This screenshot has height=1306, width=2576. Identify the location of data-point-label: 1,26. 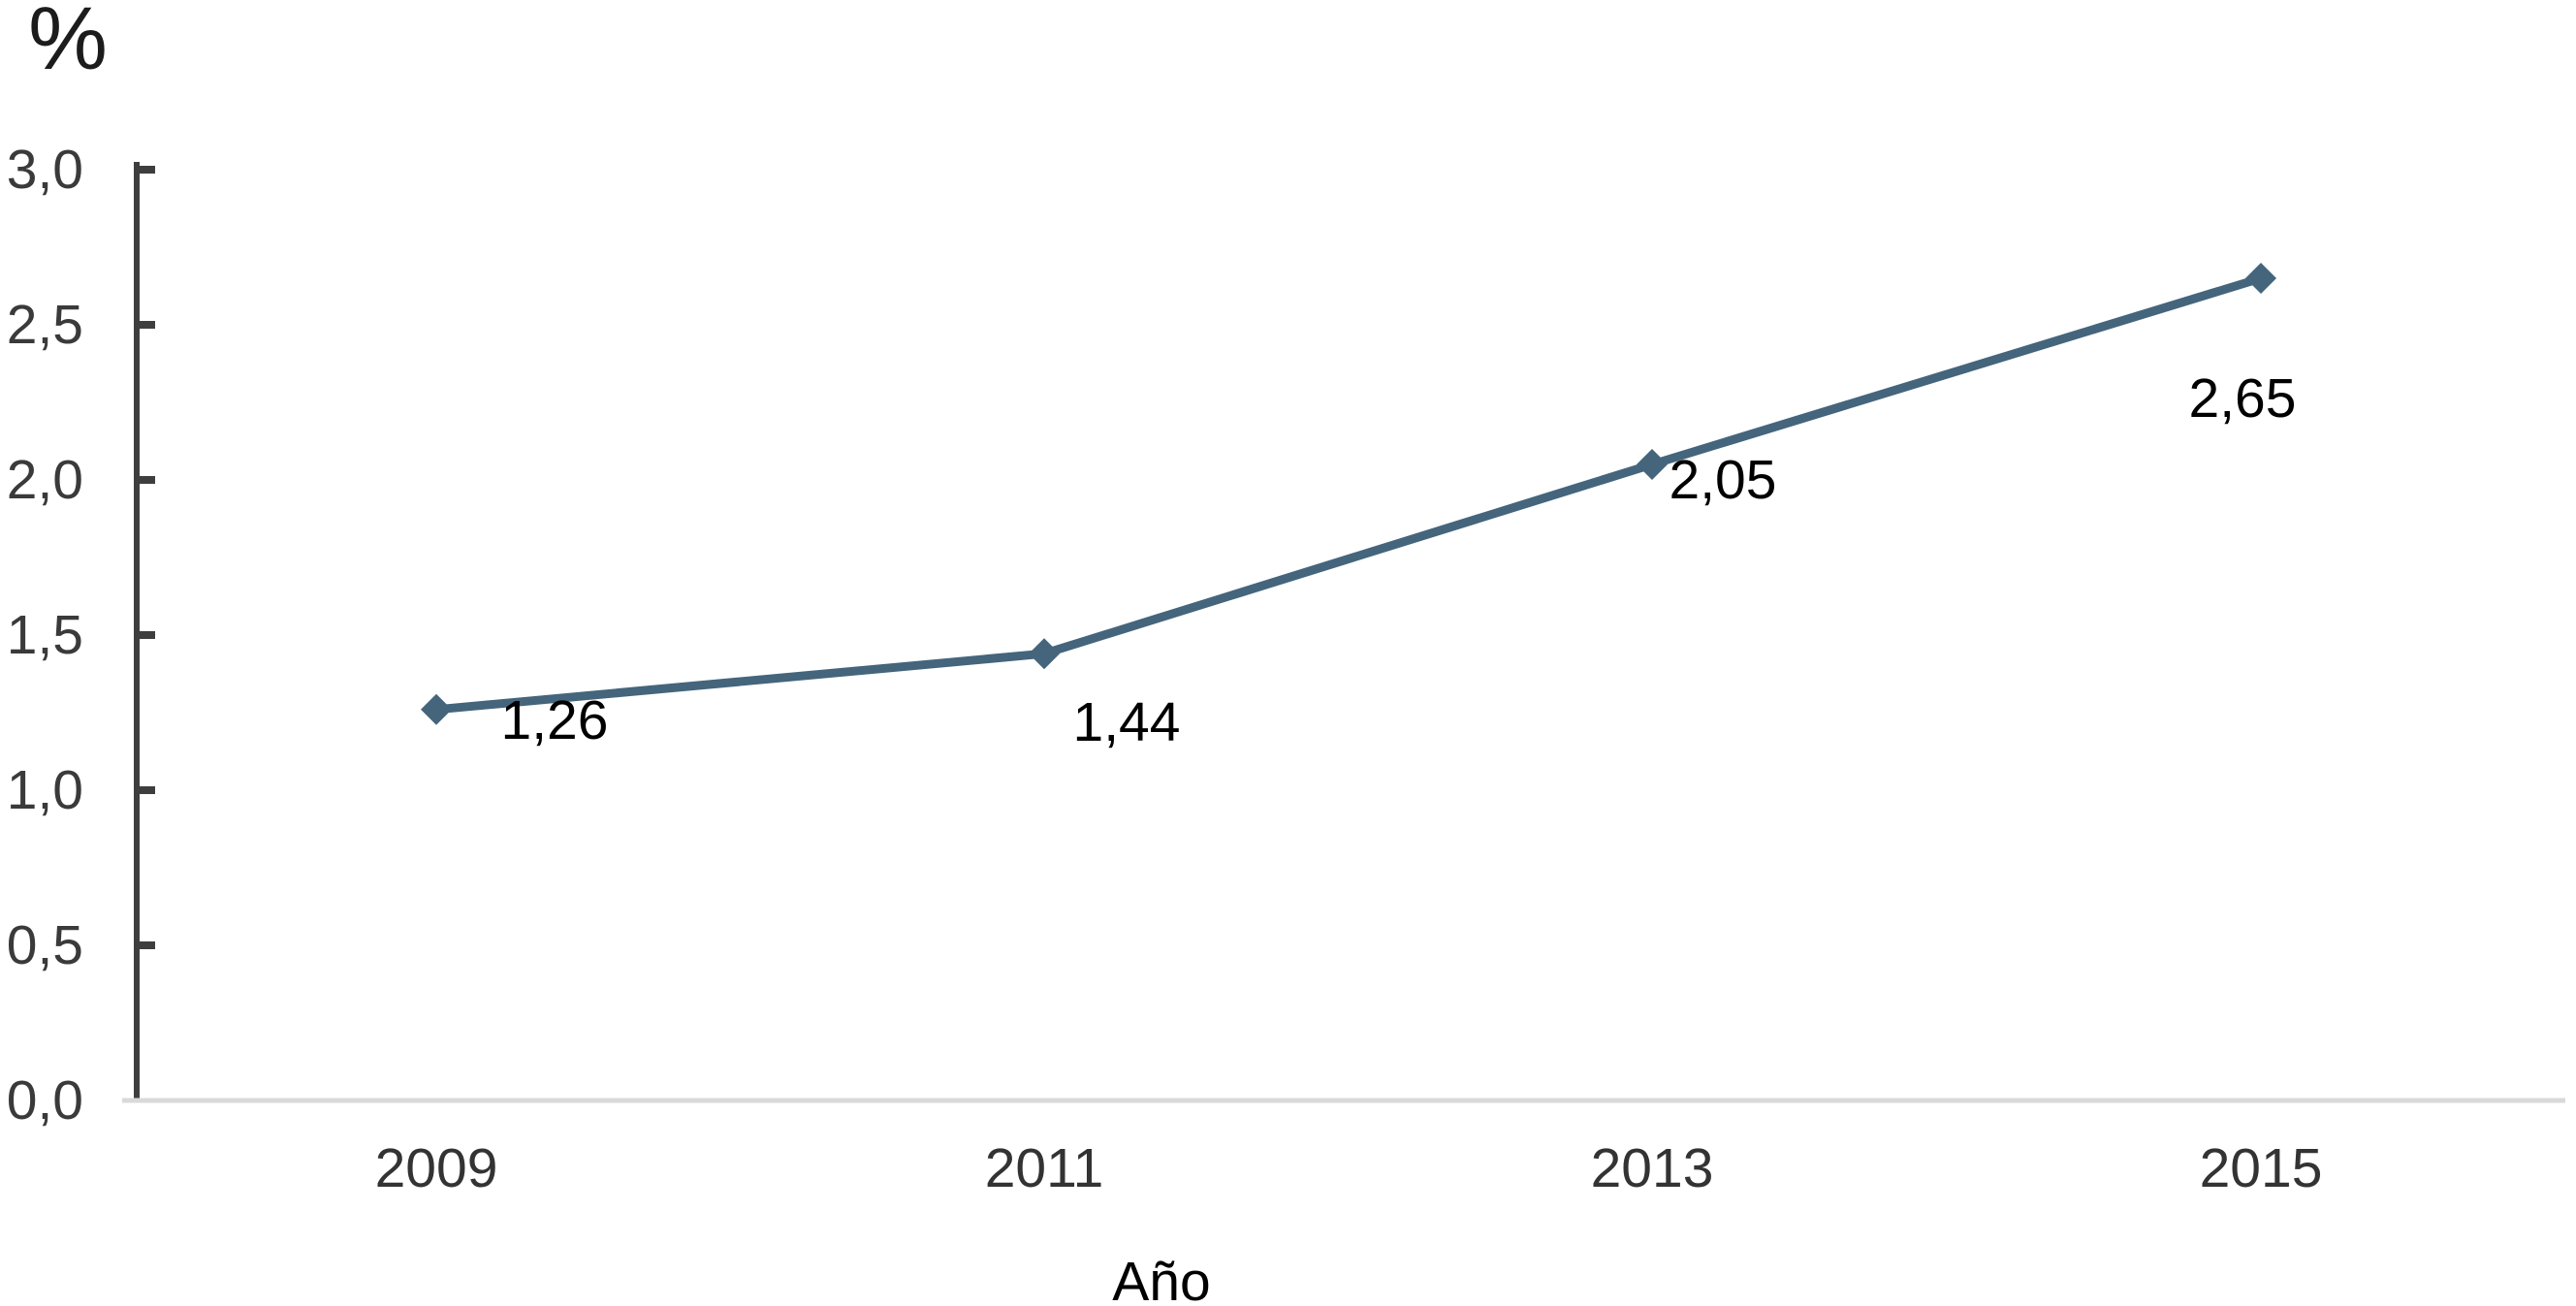
(554, 720).